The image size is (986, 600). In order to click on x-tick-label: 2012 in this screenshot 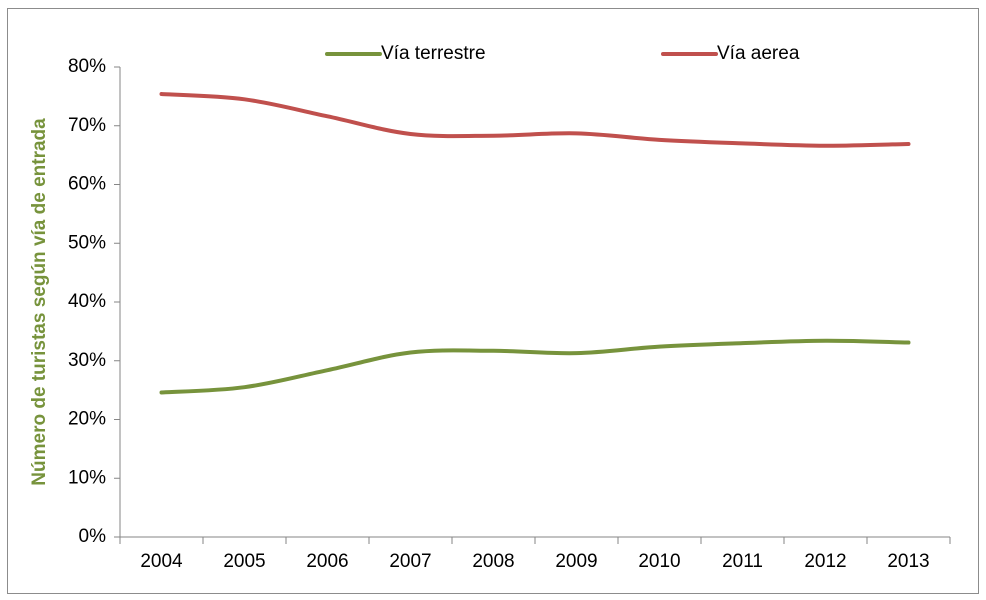, I will do `click(825, 561)`.